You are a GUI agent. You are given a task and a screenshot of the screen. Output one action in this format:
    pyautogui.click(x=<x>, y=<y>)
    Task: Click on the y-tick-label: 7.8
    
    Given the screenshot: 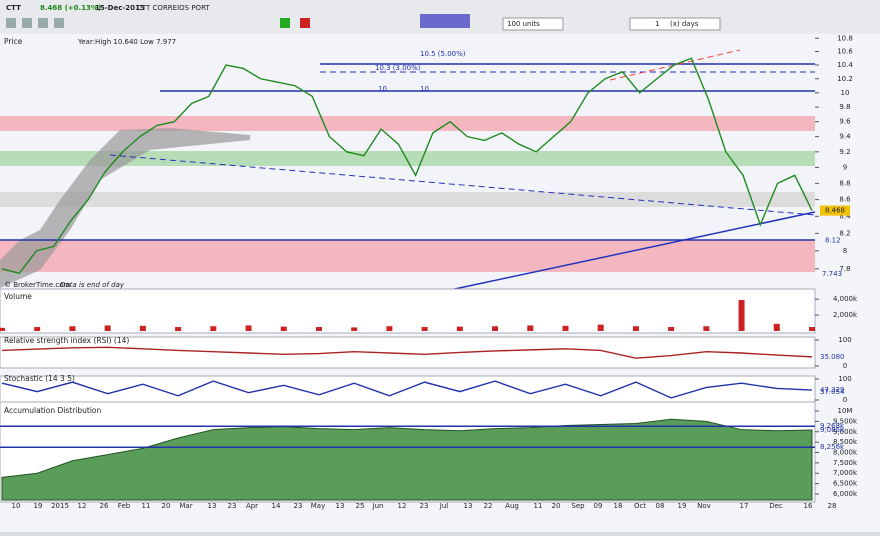 What is the action you would take?
    pyautogui.click(x=844, y=269)
    